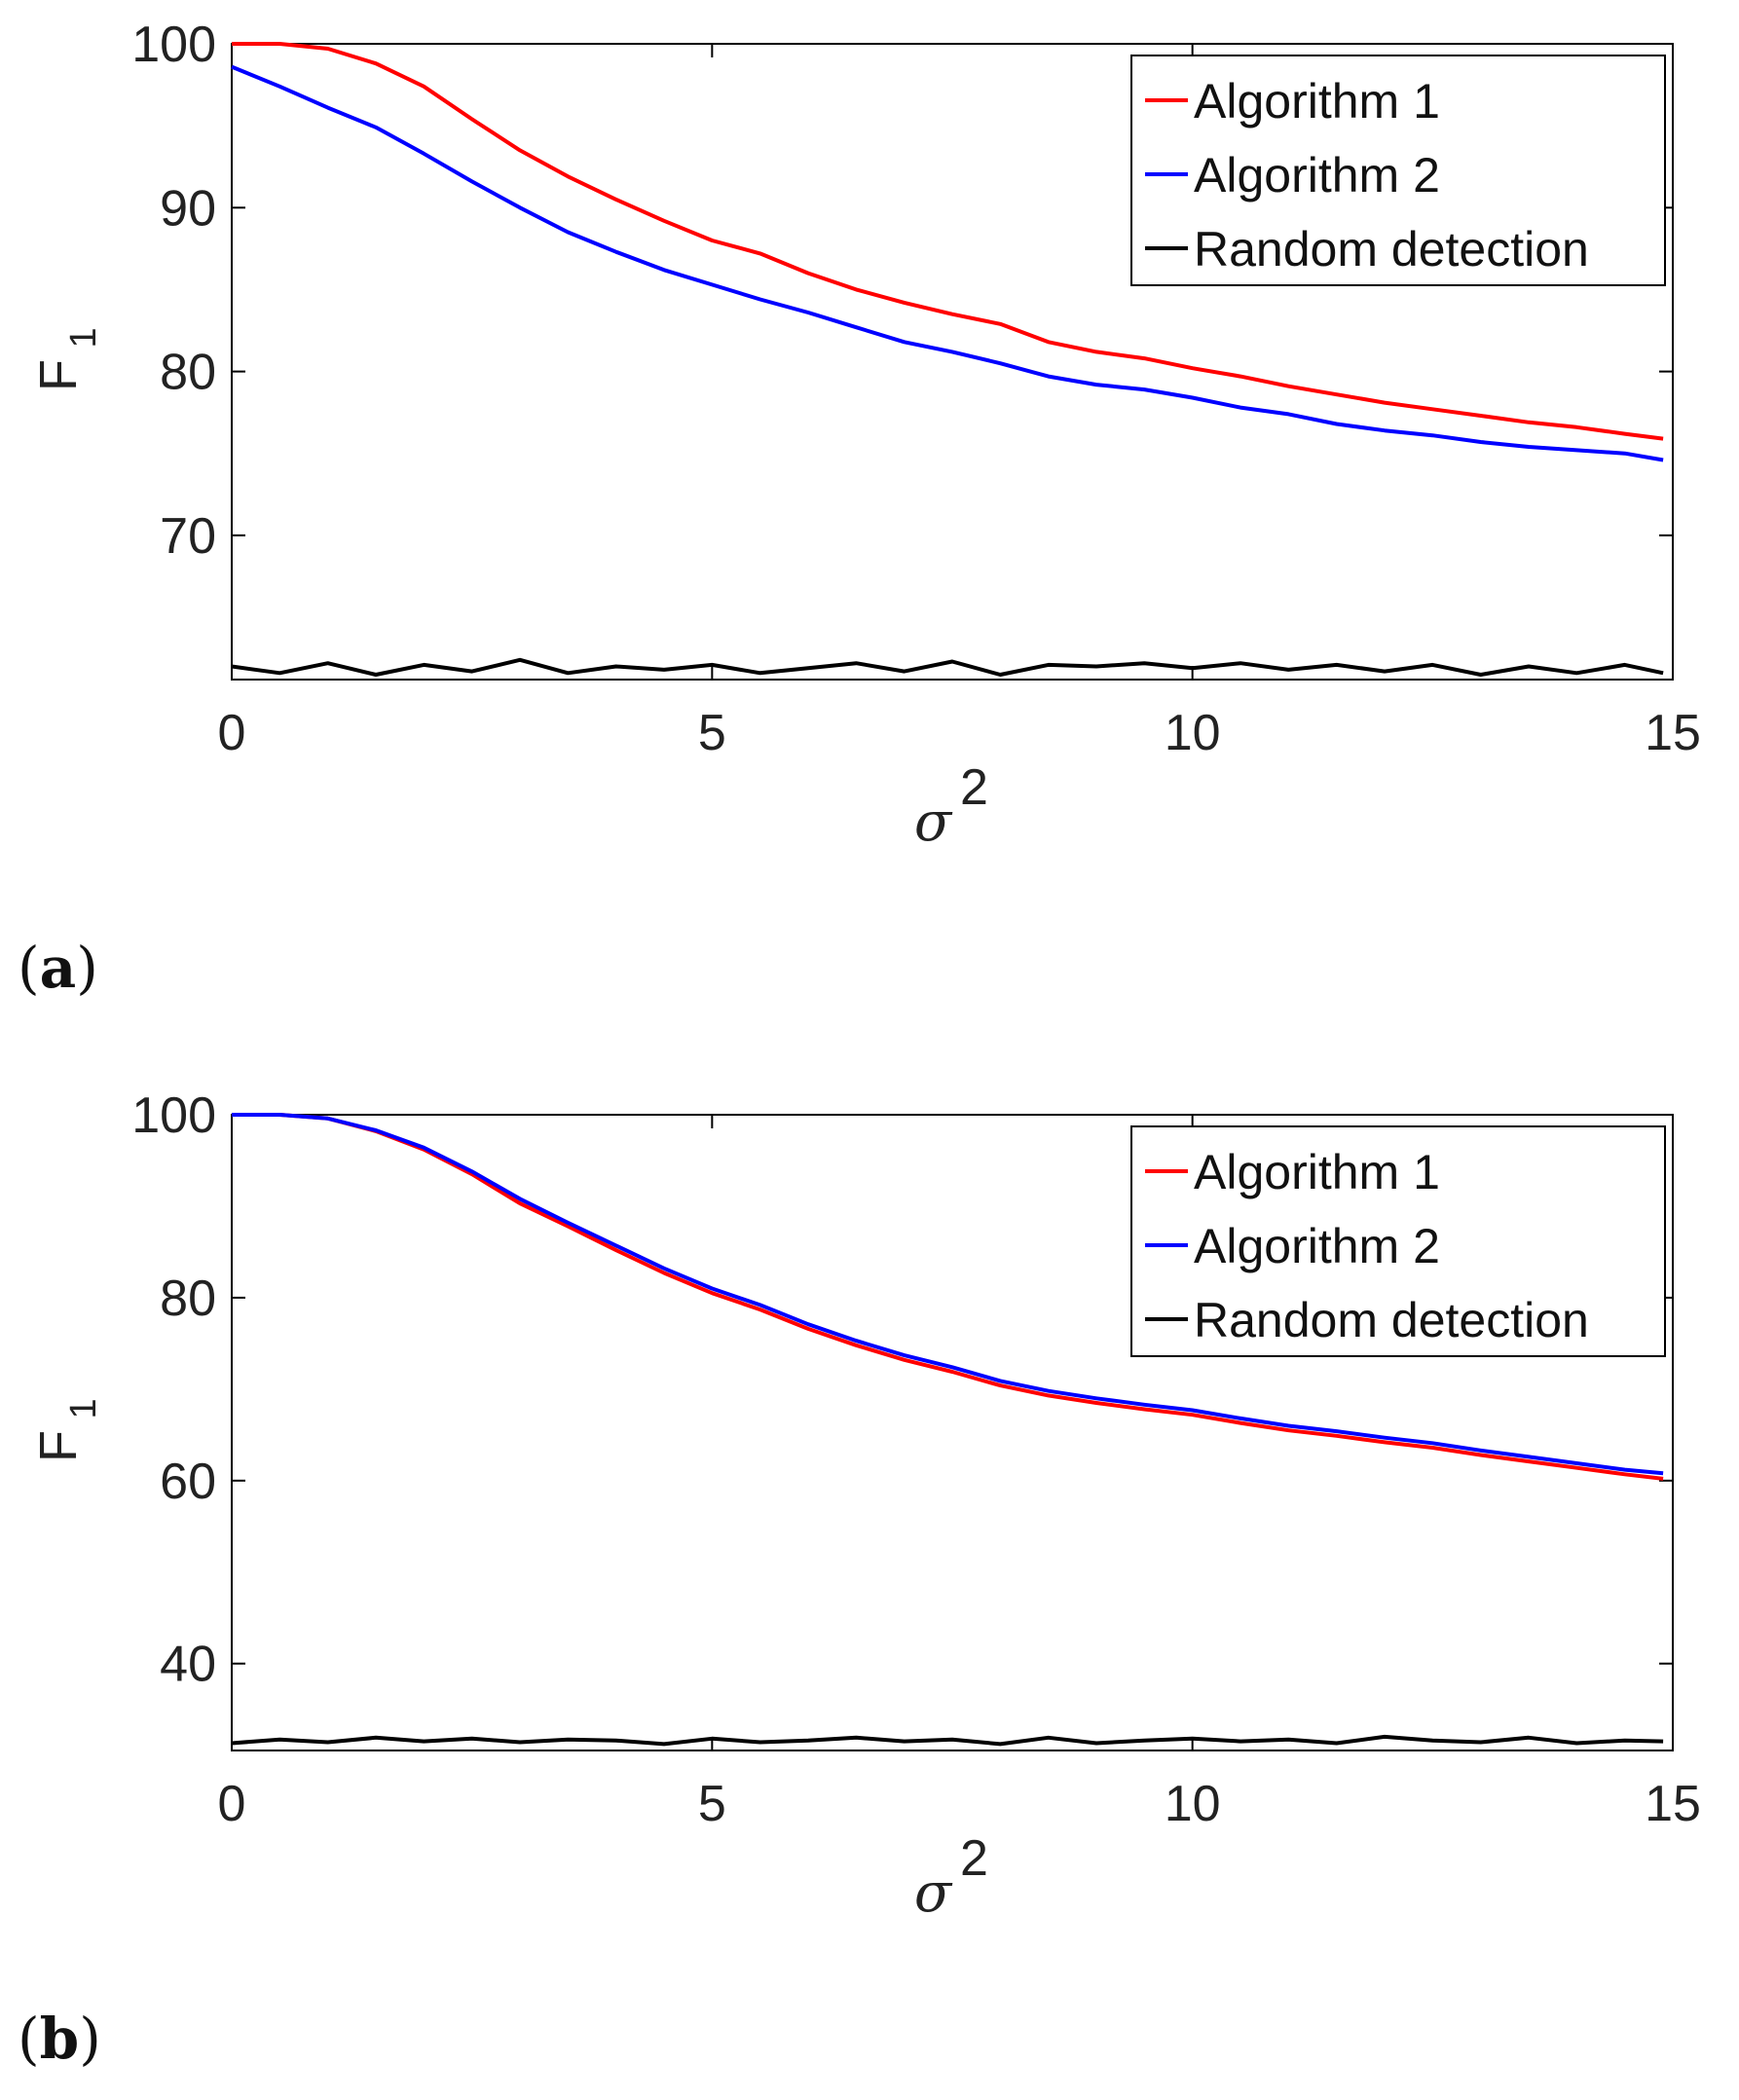  Describe the element at coordinates (712, 733) in the screenshot. I see `x-tick-label-a-1: 5` at that location.